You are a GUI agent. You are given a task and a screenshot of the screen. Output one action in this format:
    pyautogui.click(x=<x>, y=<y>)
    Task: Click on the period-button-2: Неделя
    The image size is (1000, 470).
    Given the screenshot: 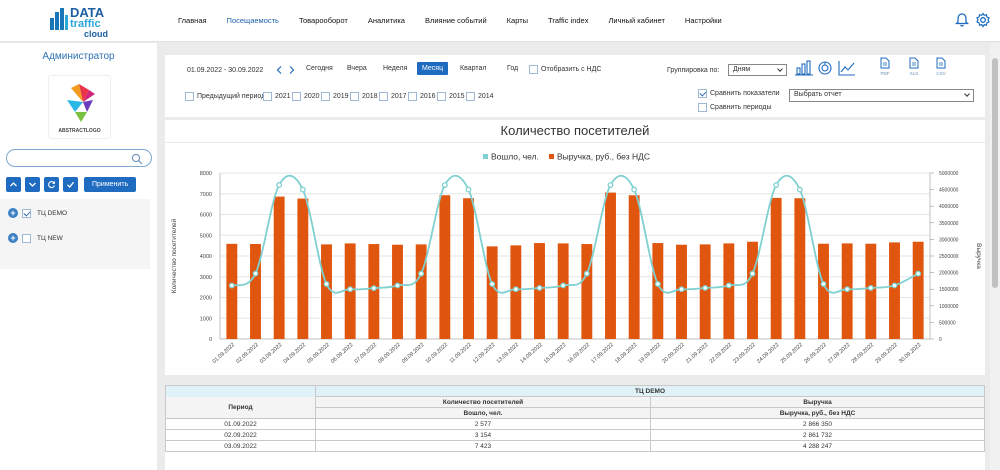 What is the action you would take?
    pyautogui.click(x=395, y=68)
    